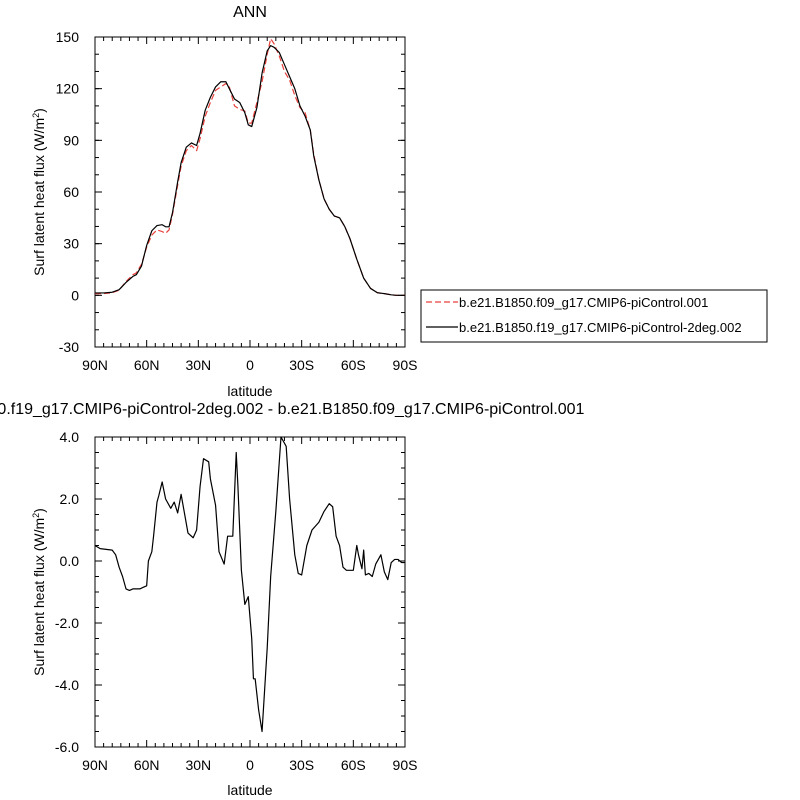 This screenshot has height=800, width=800. Describe the element at coordinates (405, 765) in the screenshot. I see `bottom-x-tick-label: 90S` at that location.